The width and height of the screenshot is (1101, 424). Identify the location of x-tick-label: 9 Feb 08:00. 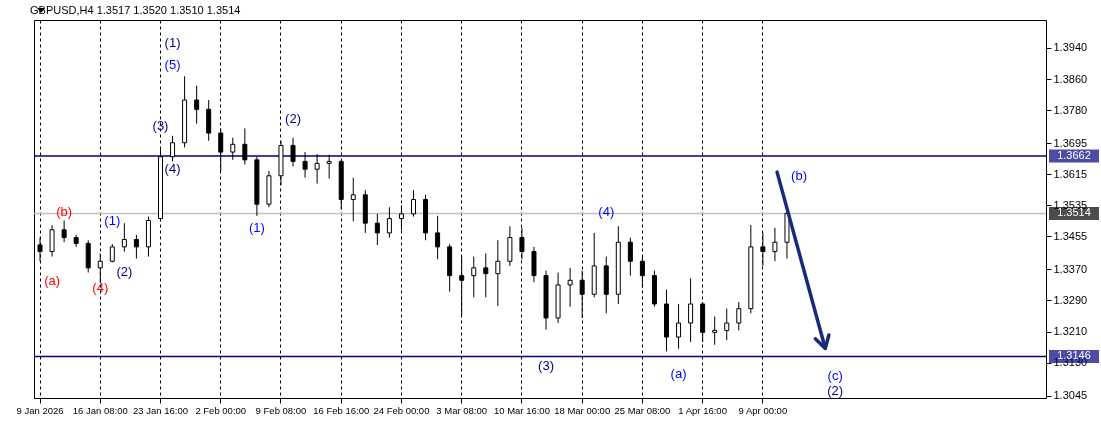
(281, 410).